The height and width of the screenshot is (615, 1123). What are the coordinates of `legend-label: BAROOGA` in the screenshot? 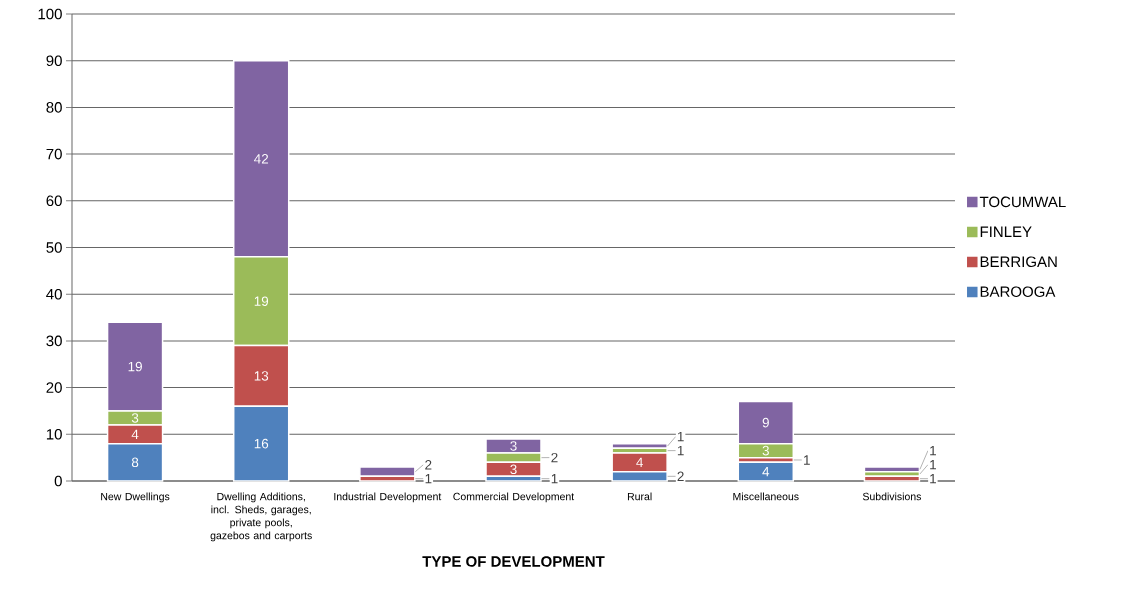 It's located at (1018, 292).